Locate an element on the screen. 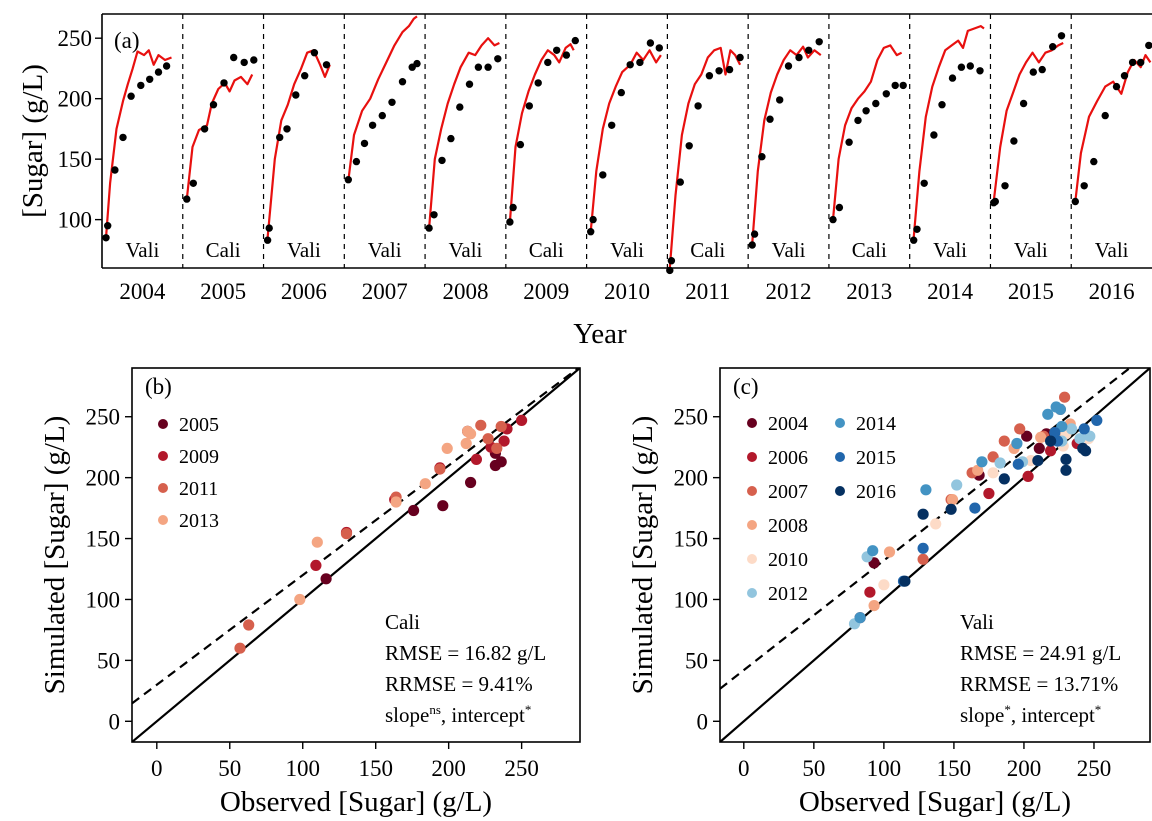  panel-c-legend-label-2004: 2004 is located at coordinates (788, 424).